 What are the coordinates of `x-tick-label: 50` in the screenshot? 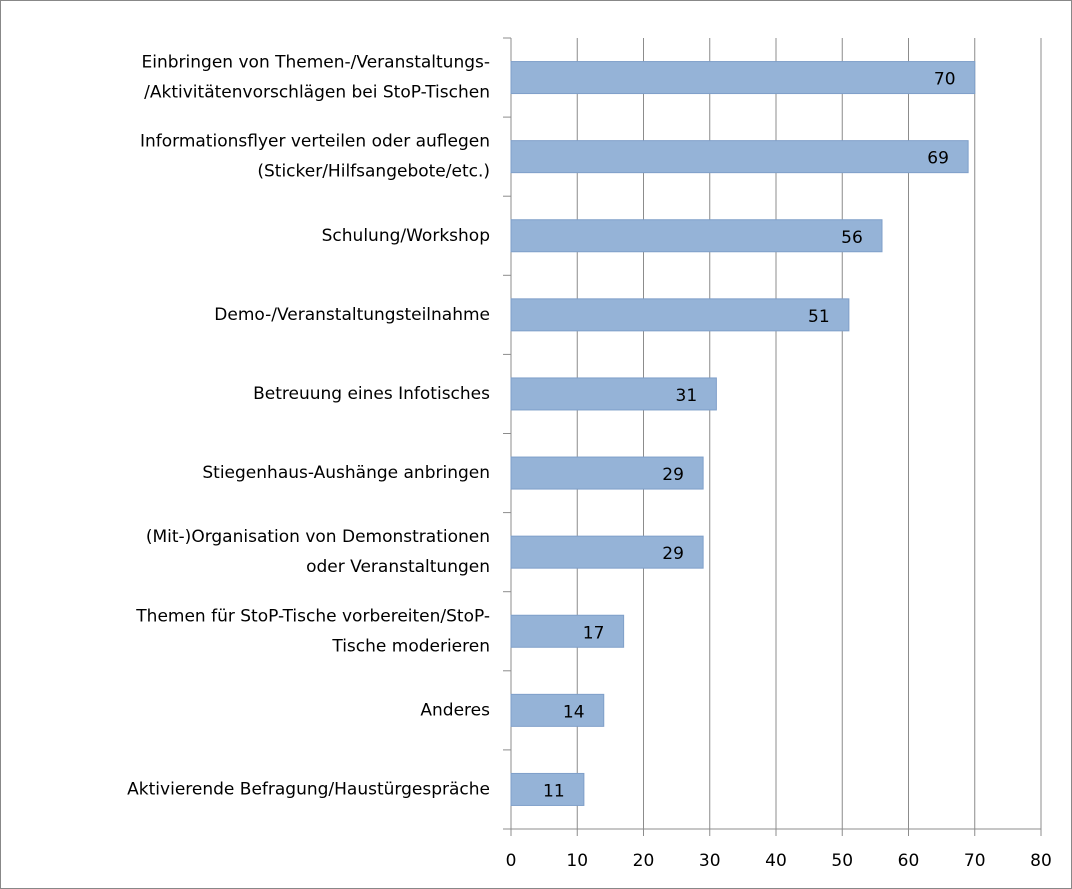 It's located at (842, 861).